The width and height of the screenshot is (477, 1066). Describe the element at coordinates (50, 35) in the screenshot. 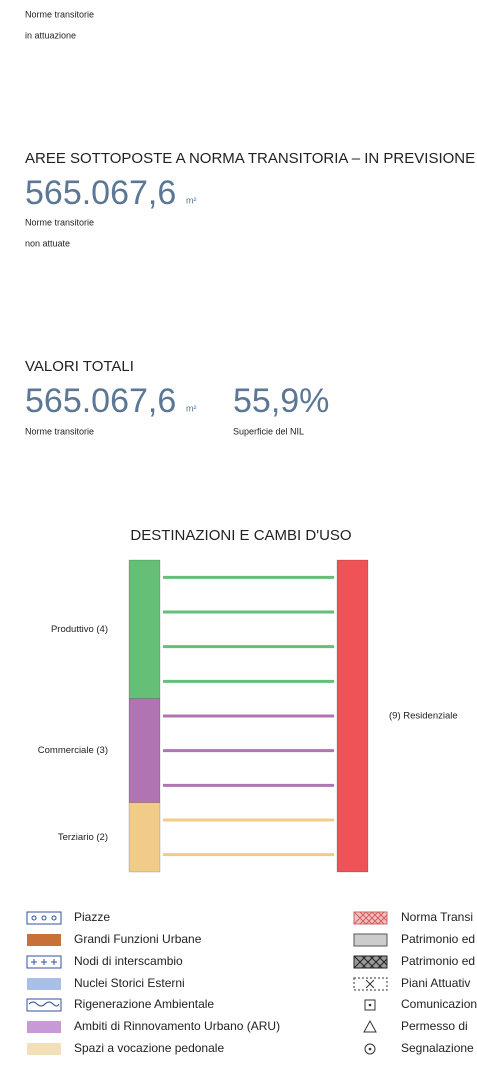

I see `note: in attuazione` at that location.